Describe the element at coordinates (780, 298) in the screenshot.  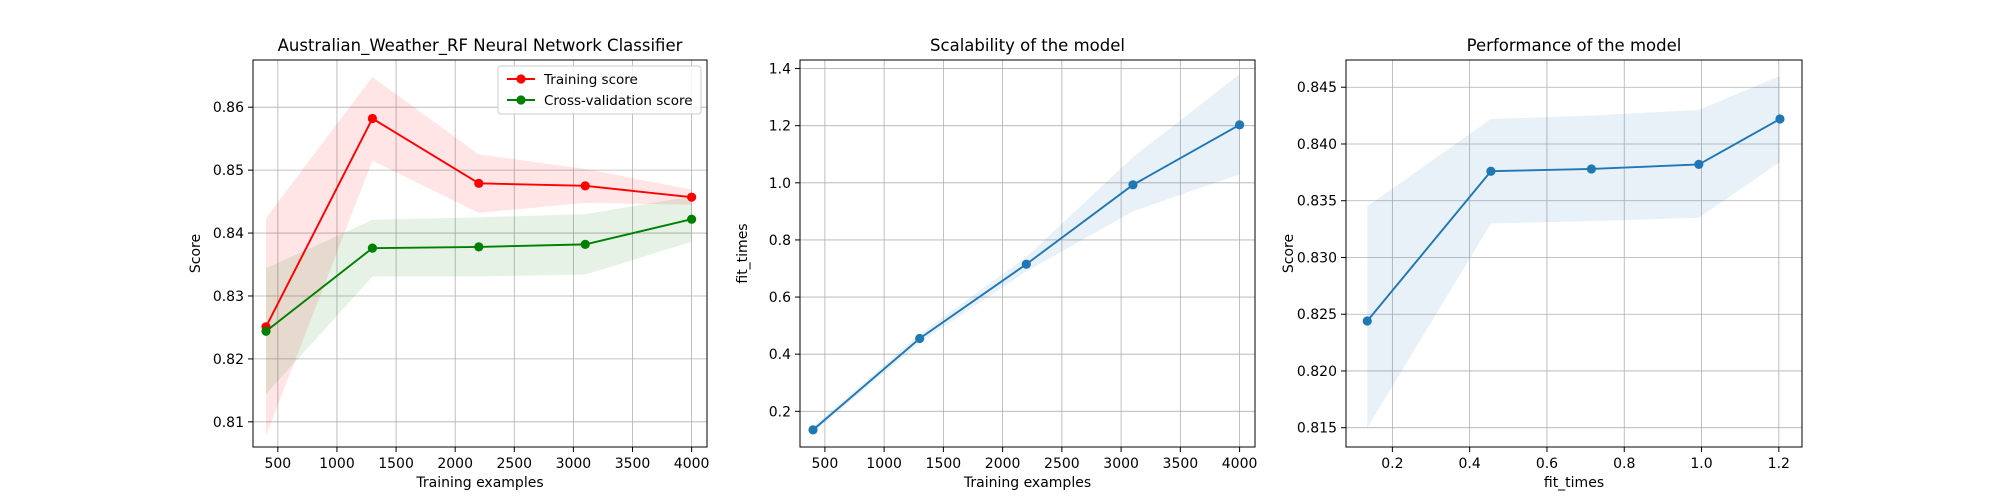
I see `y-tick-label: 0.6` at that location.